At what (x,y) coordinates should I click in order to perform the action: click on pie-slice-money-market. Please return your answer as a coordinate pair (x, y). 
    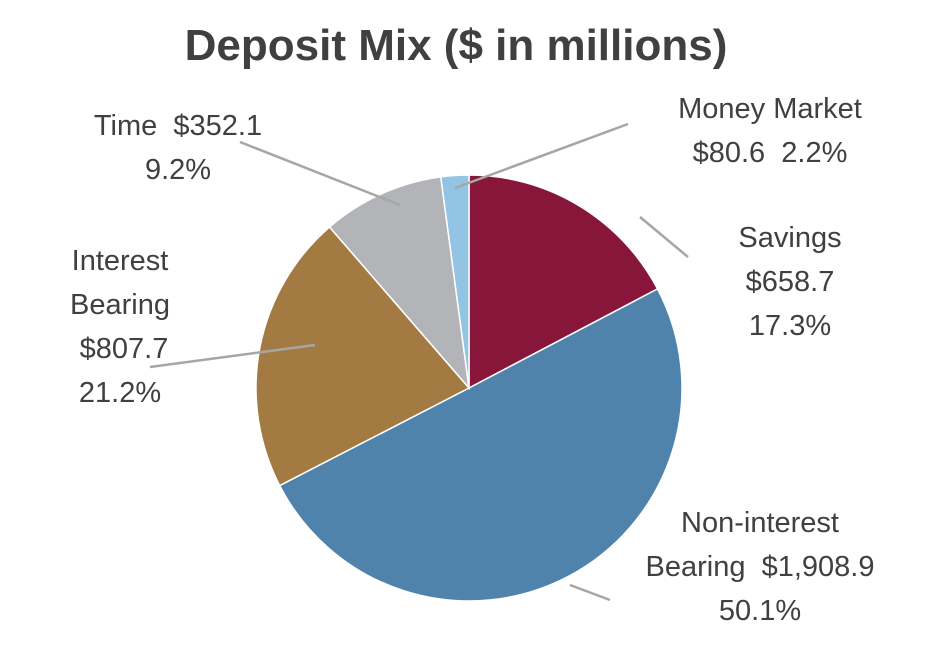
    Looking at the image, I should click on (454, 281).